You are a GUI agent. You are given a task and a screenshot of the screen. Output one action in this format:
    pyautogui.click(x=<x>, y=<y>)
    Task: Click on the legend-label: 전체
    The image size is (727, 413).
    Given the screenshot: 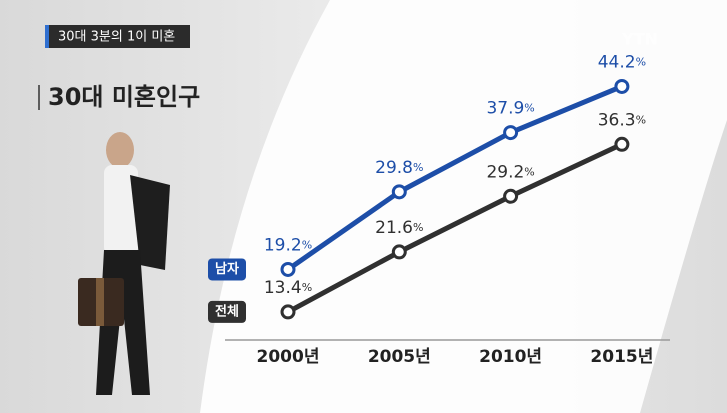 What is the action you would take?
    pyautogui.click(x=227, y=311)
    